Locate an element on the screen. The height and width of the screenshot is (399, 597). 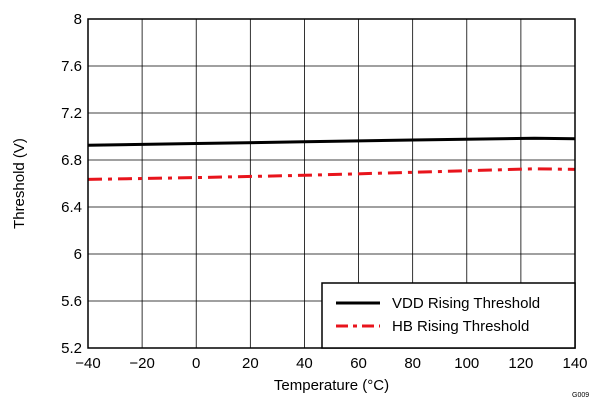
y-tick-labels: 5.2 5.6 6 6.4 6.8 7.2 7.6 8 is located at coordinates (71, 184).